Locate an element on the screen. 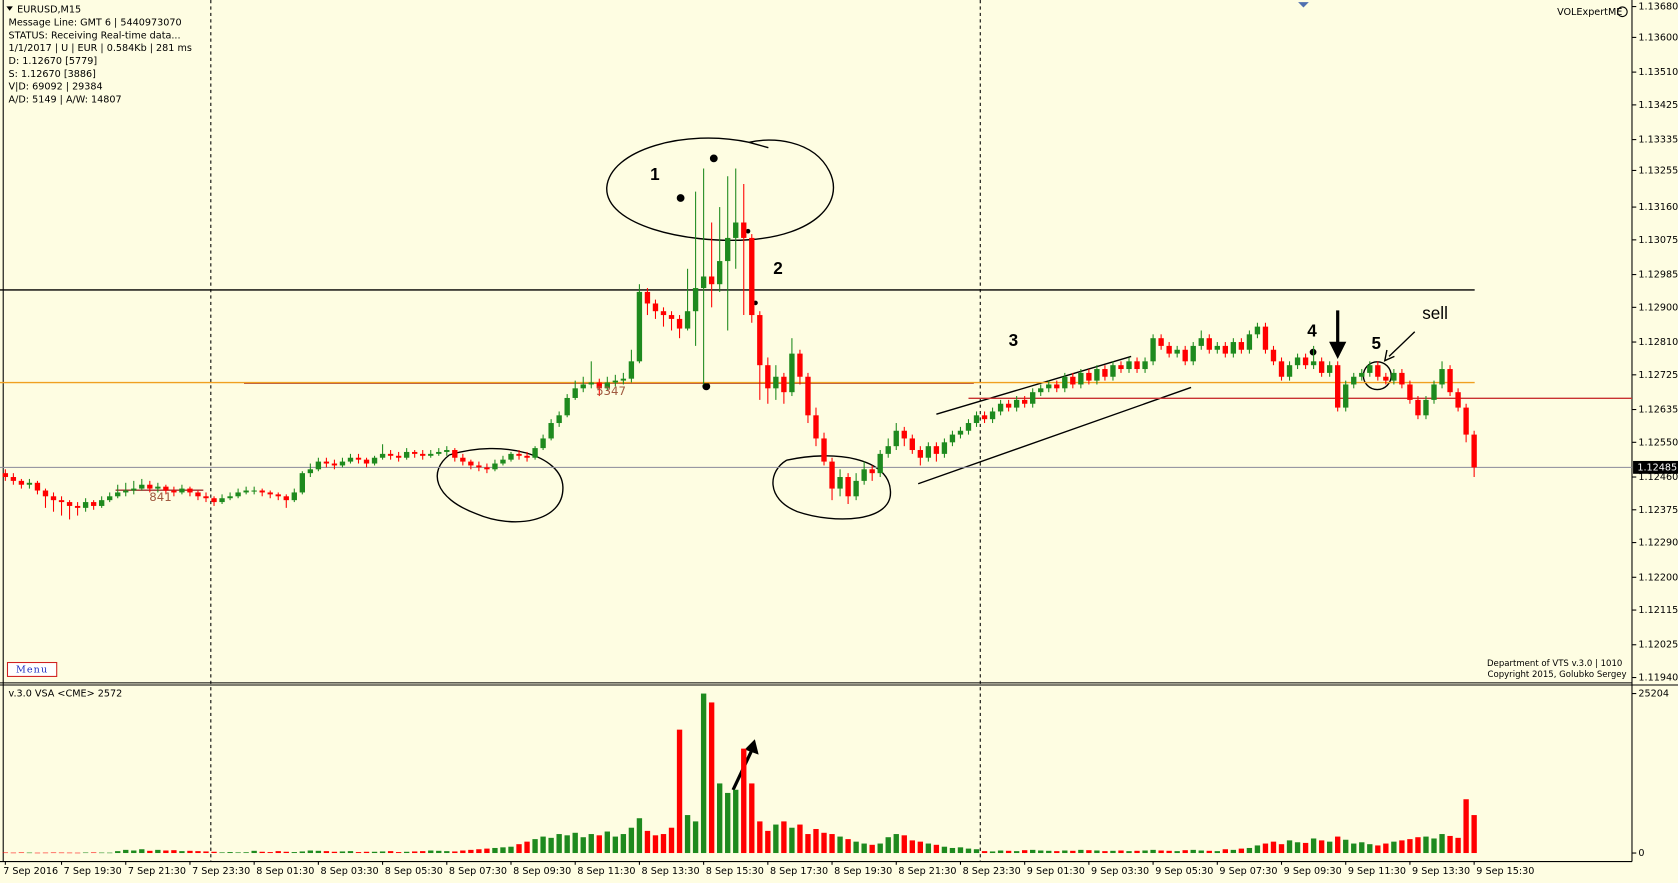 Image resolution: width=1678 pixels, height=883 pixels. x-tick-label: 8 Sep 15:30 is located at coordinates (735, 871).